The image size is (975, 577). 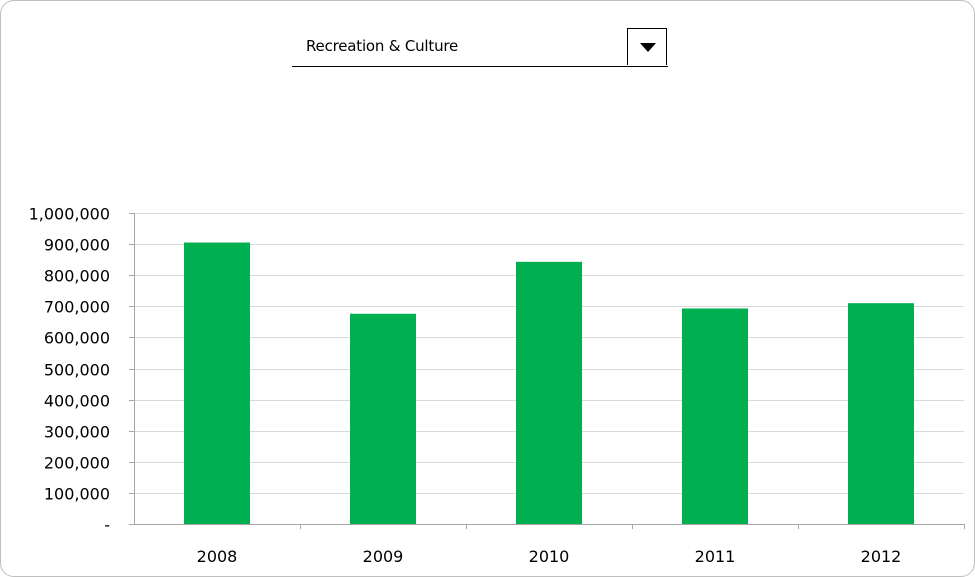 What do you see at coordinates (480, 47) in the screenshot?
I see `category-dropdown: Recreation & Culture` at bounding box center [480, 47].